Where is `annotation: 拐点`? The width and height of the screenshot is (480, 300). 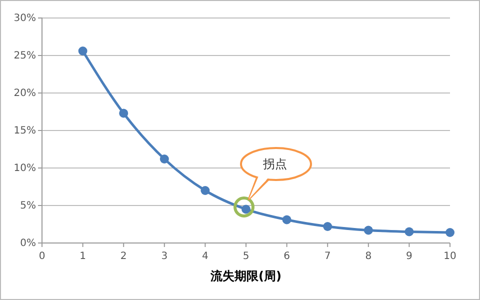
annotation: 拐点 is located at coordinates (274, 164).